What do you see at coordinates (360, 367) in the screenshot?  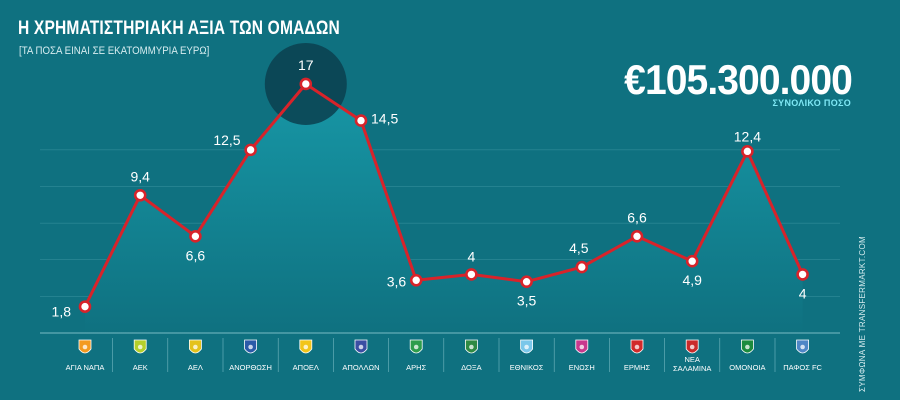 I see `team-label-5: ΑΠΟΛΛΩΝ` at bounding box center [360, 367].